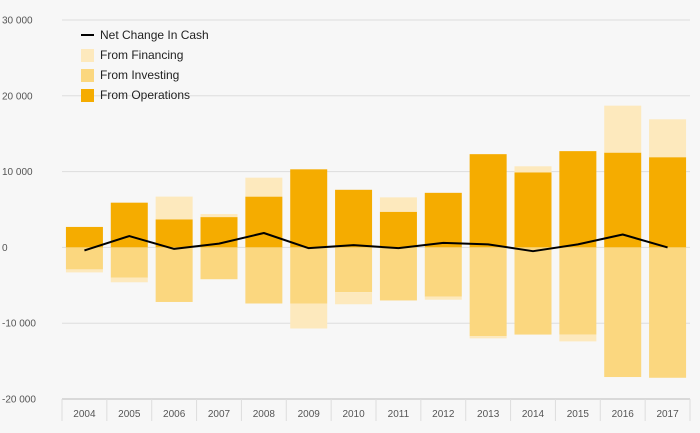  I want to click on x-tick-label: 2010, so click(353, 414).